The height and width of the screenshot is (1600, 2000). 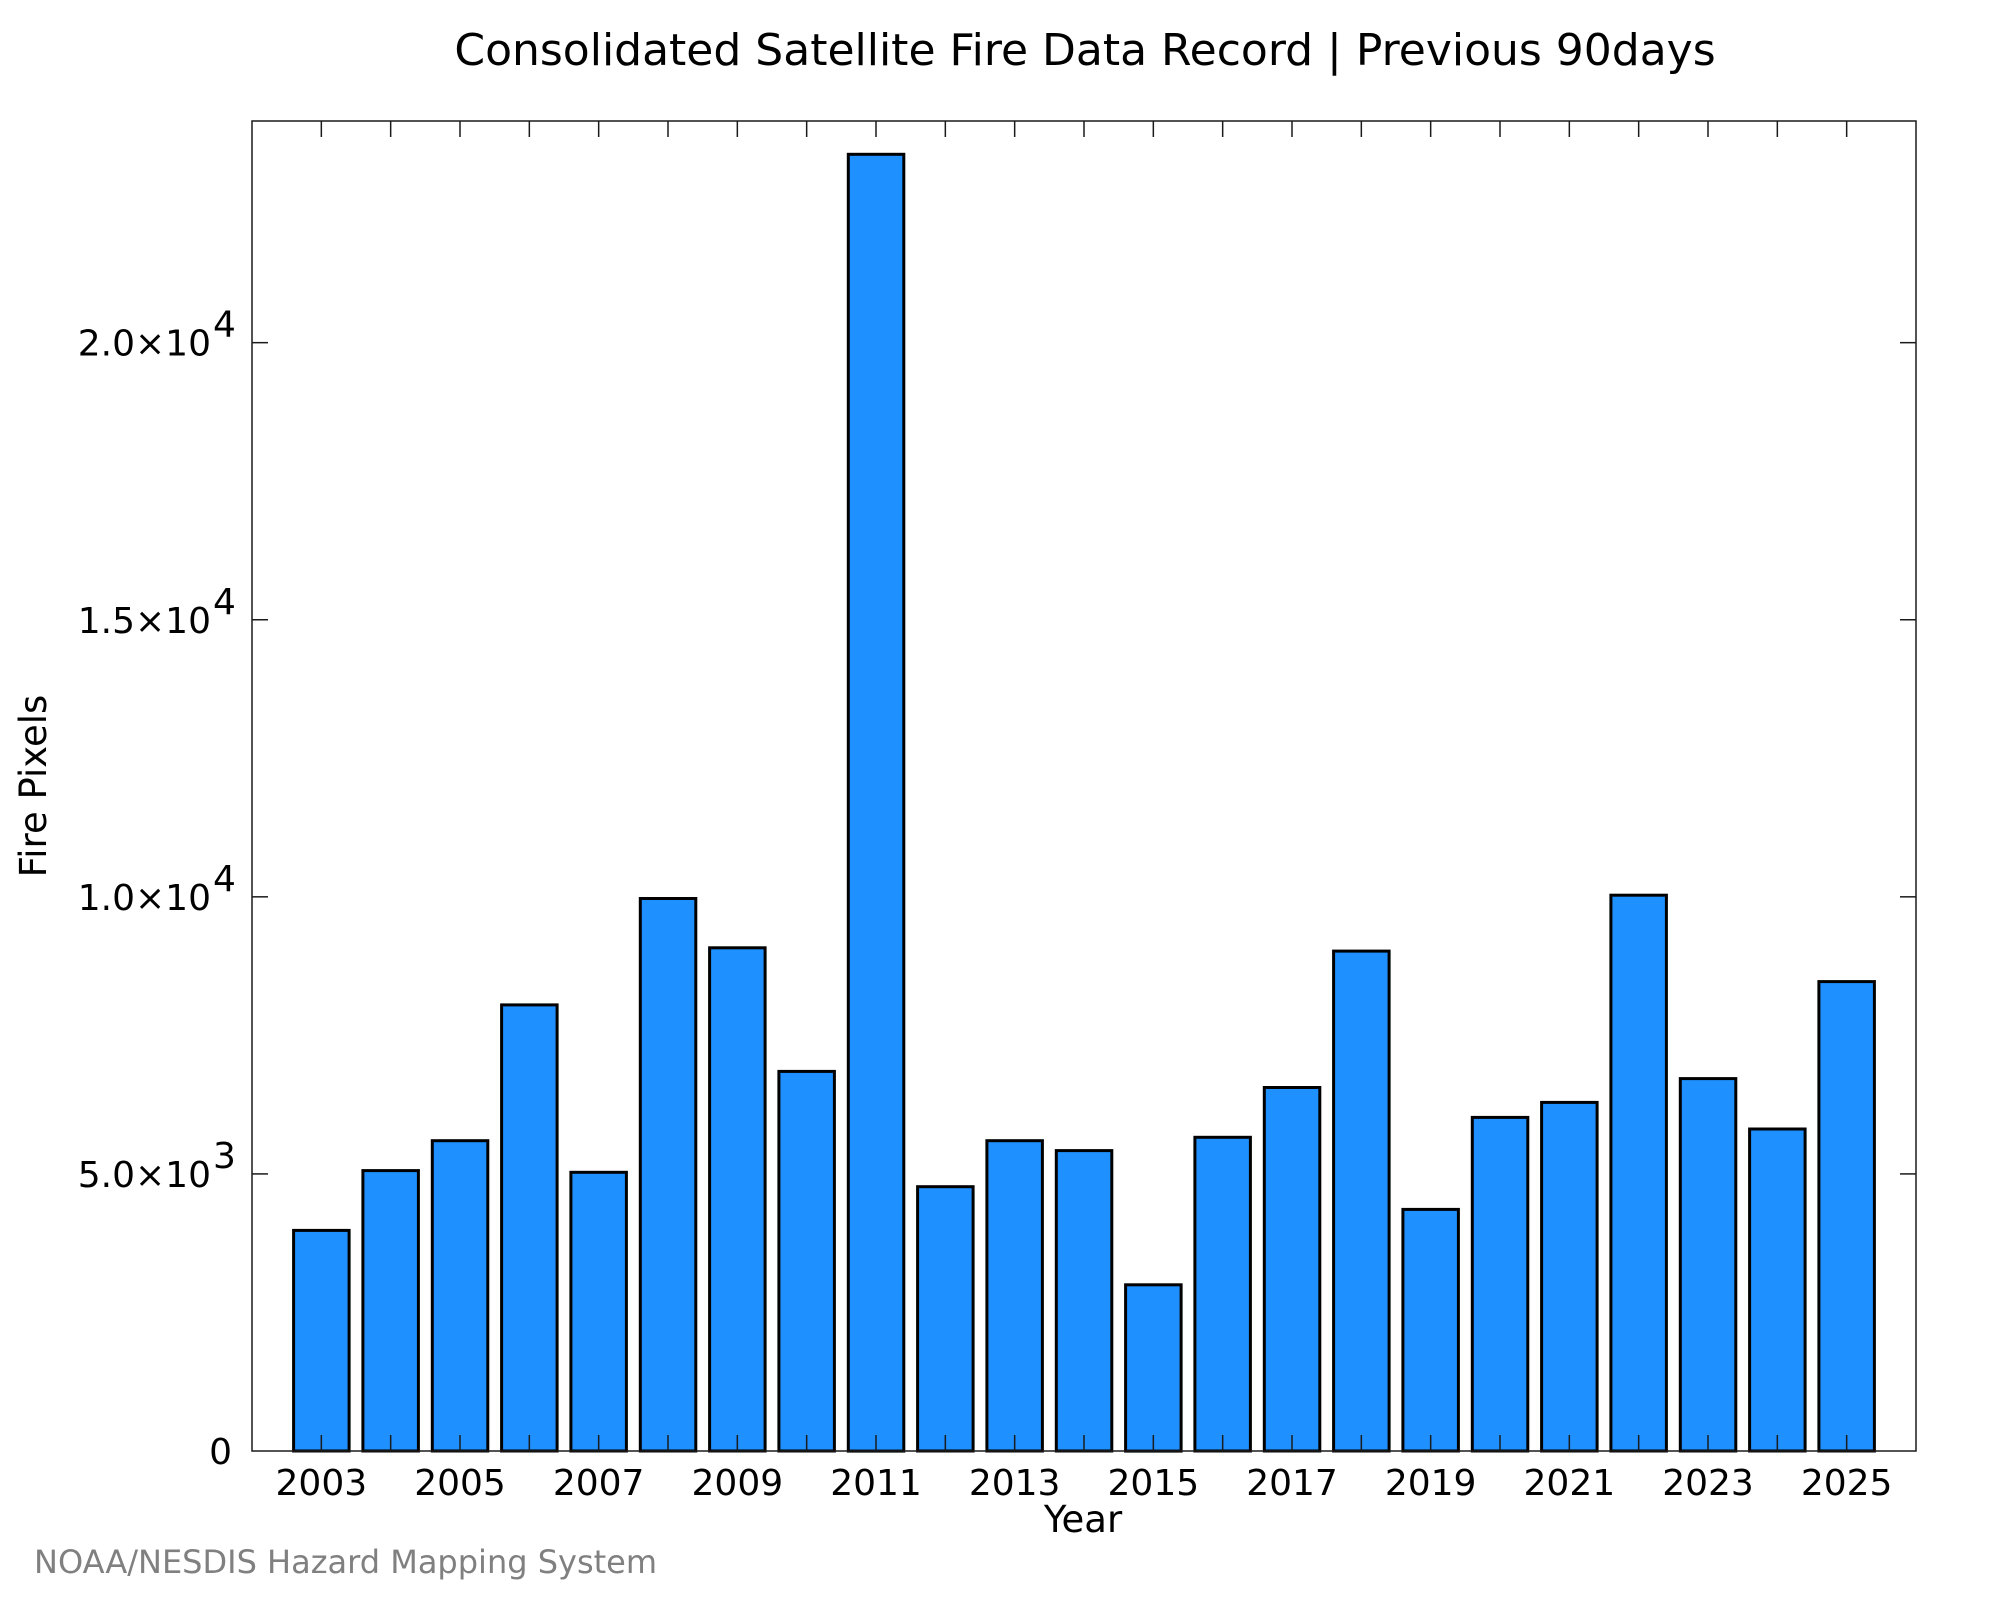 What do you see at coordinates (144, 344) in the screenshot?
I see `y-tick-label-20000: 2.0×10` at bounding box center [144, 344].